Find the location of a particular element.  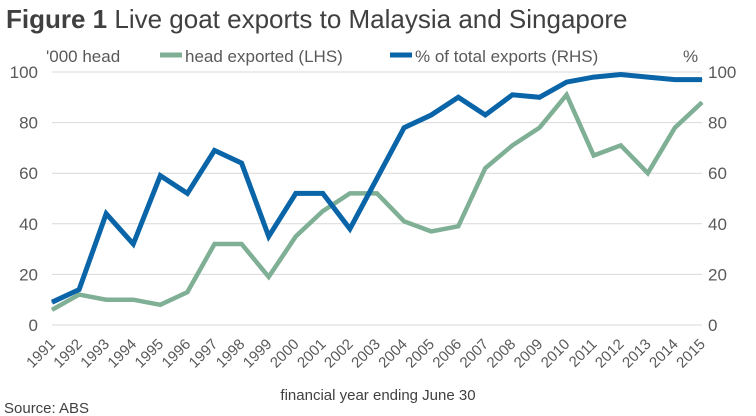

right-axis-ticks: 0 20 40 60 80 100 is located at coordinates (722, 199).